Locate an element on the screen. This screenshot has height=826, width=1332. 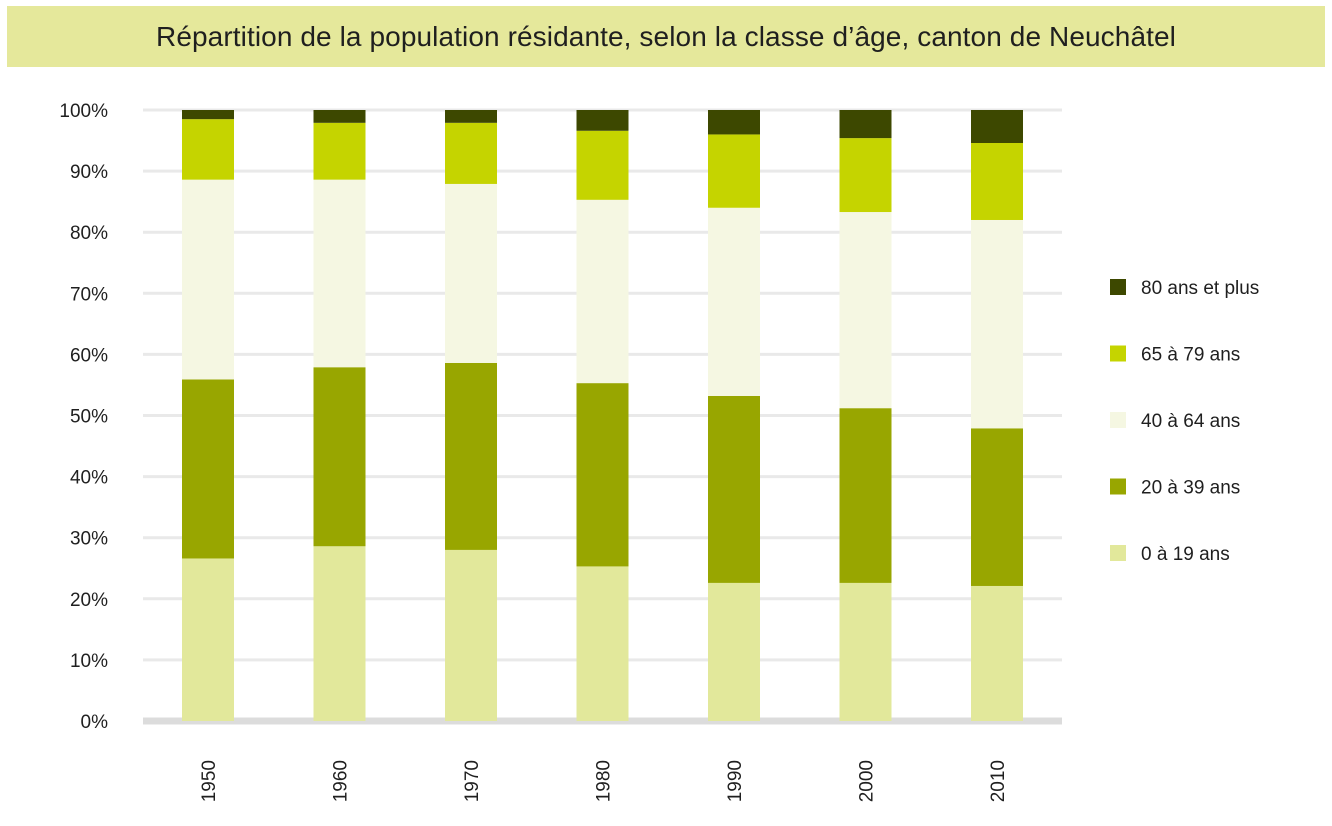
y-tick-label: 80% is located at coordinates (89, 233).